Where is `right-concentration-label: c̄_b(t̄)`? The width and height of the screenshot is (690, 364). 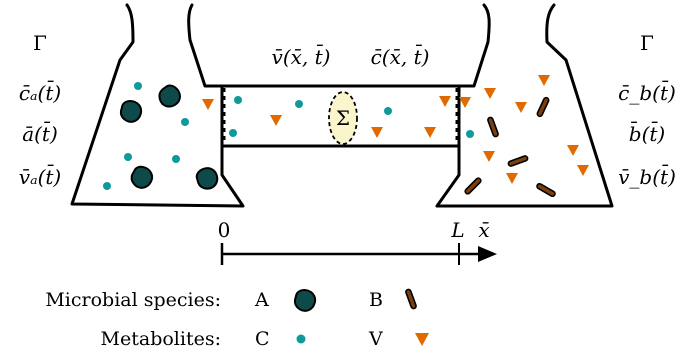 right-concentration-label: c̄_b(t̄) is located at coordinates (647, 92).